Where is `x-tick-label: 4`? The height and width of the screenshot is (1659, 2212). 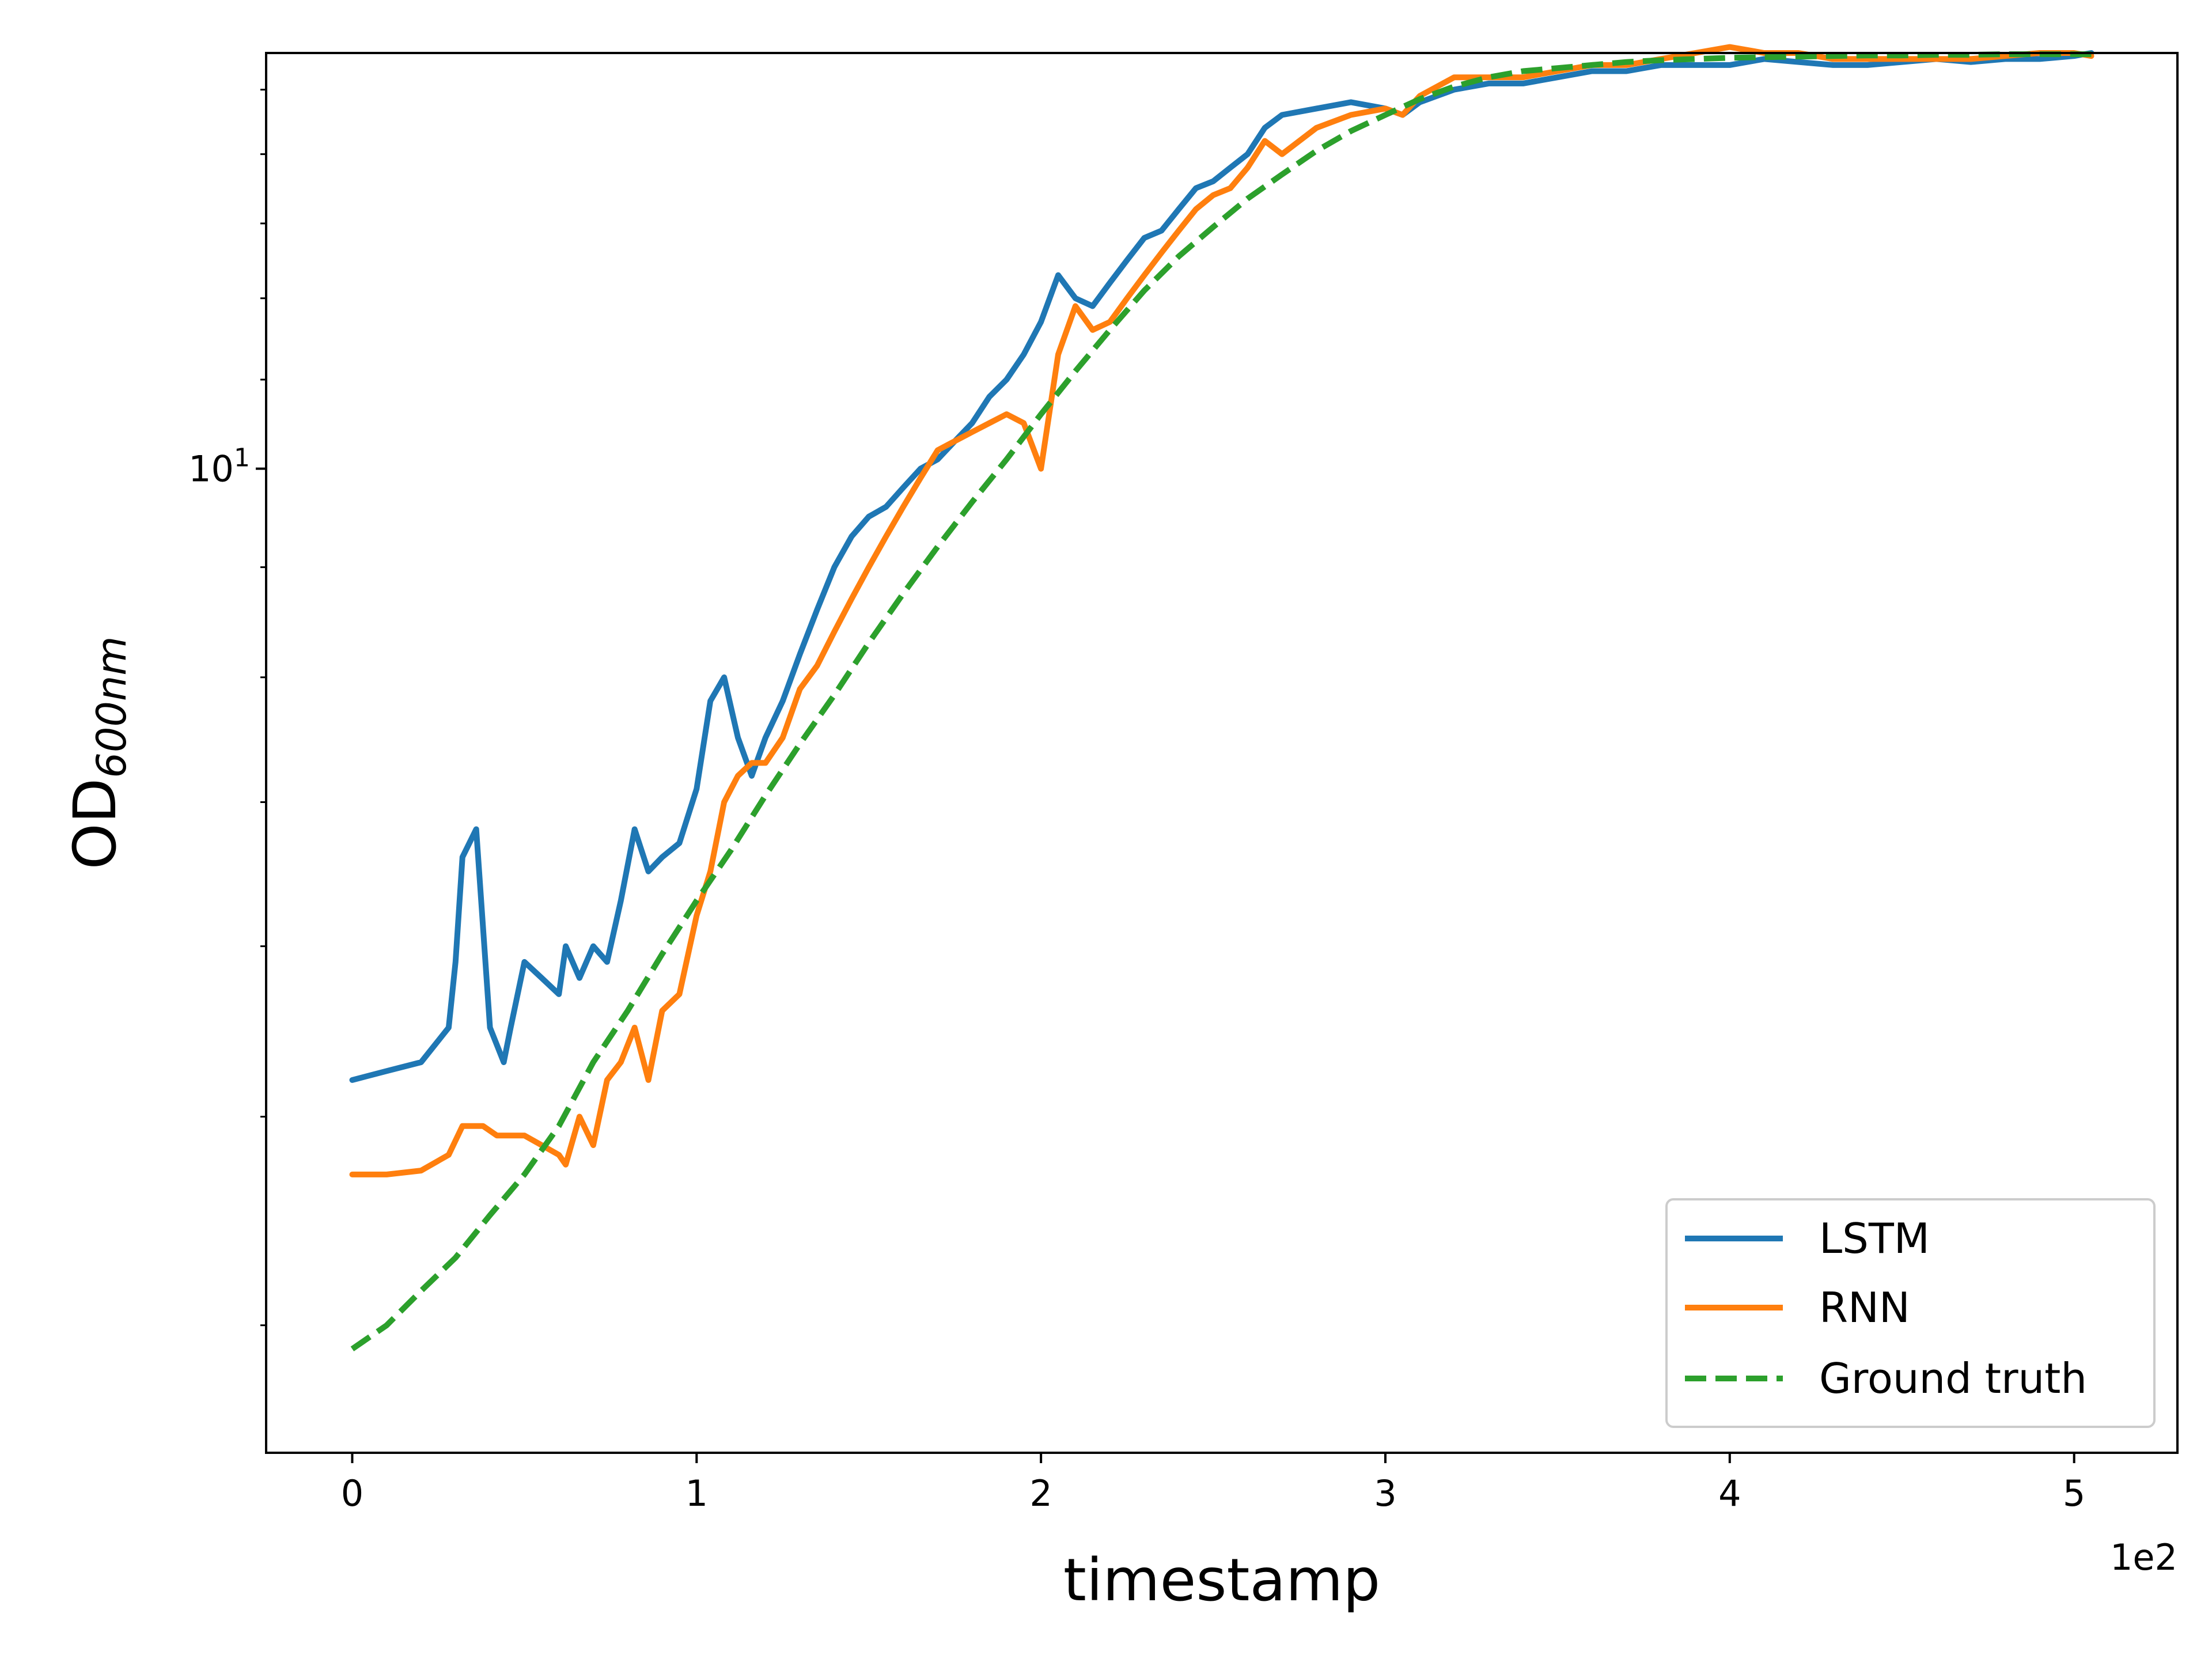
x-tick-label: 4 is located at coordinates (1729, 1493).